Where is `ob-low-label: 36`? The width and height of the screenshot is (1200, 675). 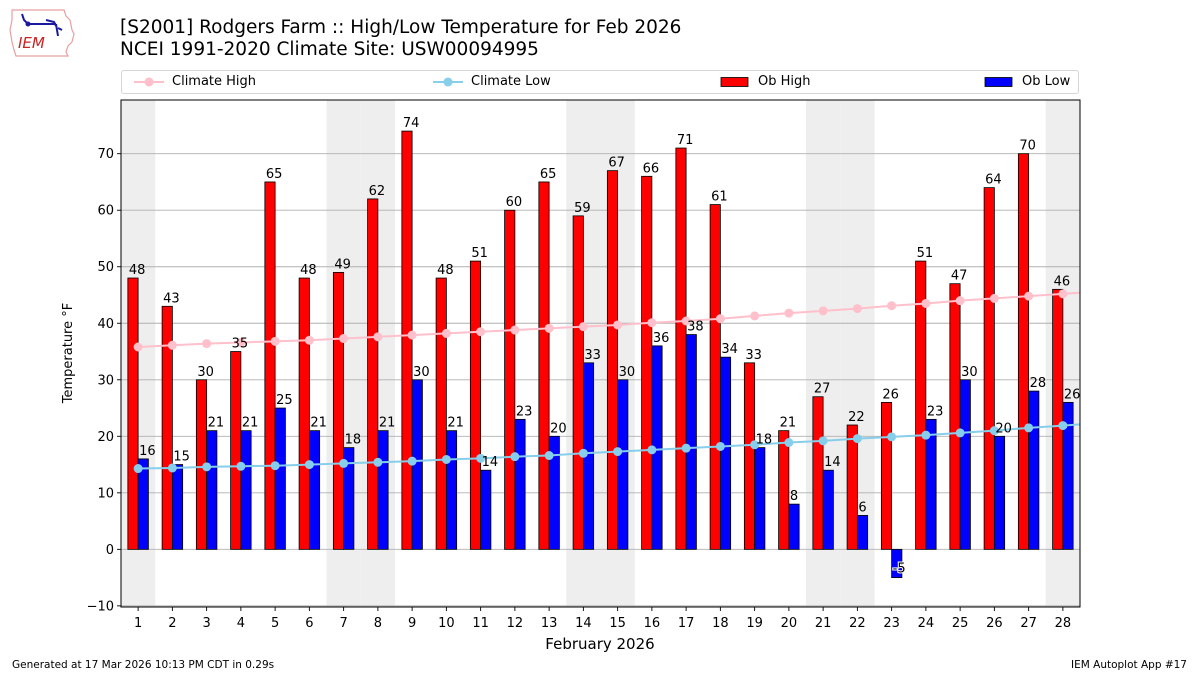 ob-low-label: 36 is located at coordinates (661, 338).